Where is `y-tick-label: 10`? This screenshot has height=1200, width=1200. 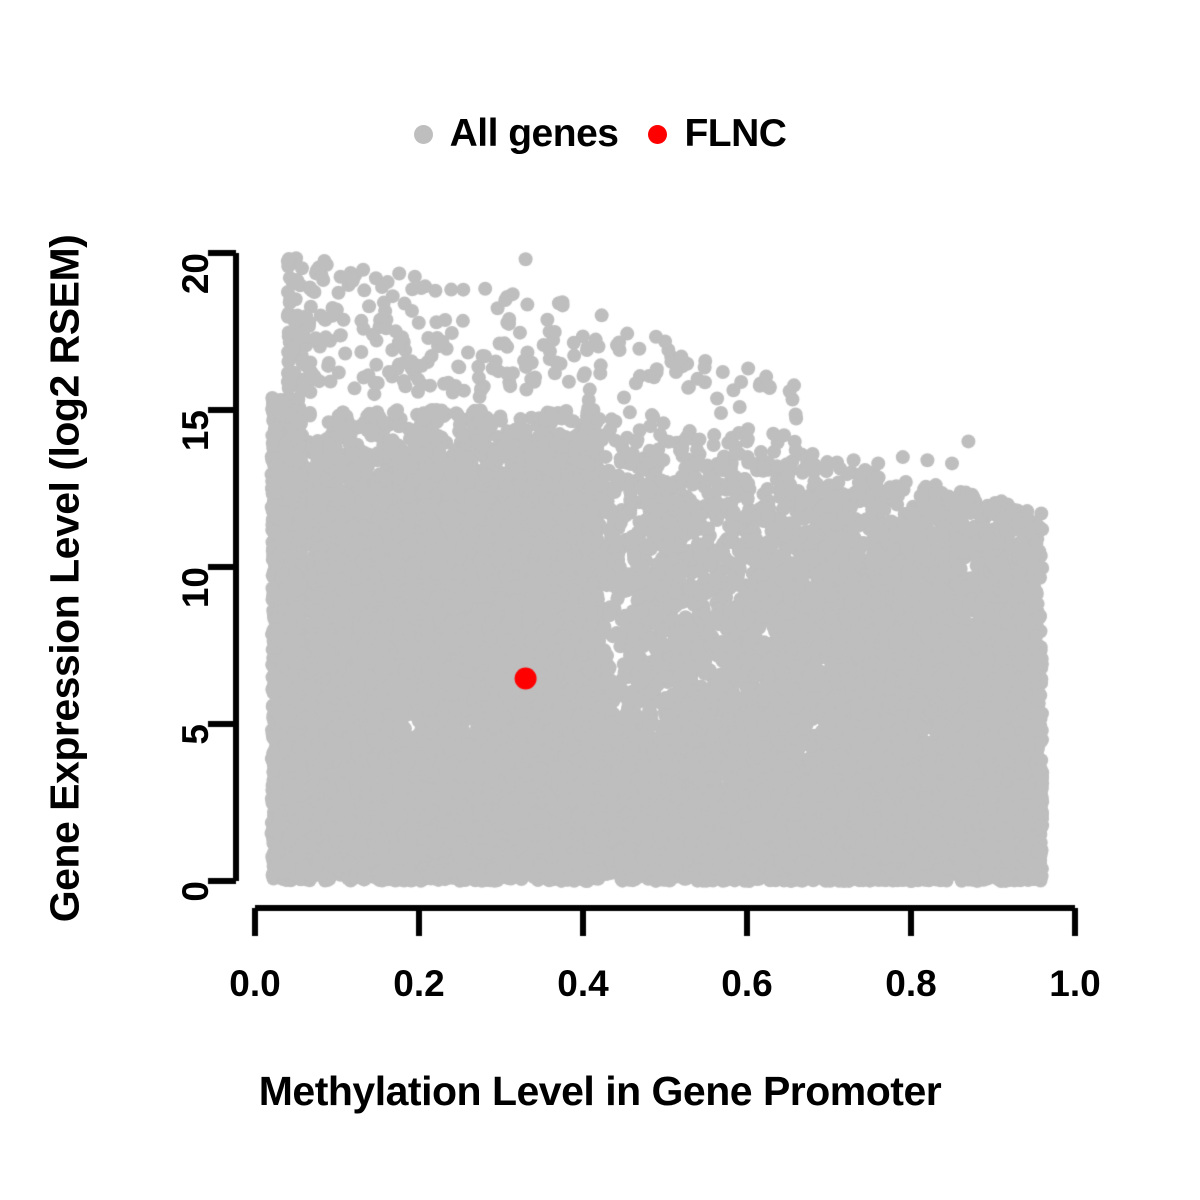
y-tick-label: 10 is located at coordinates (195, 588).